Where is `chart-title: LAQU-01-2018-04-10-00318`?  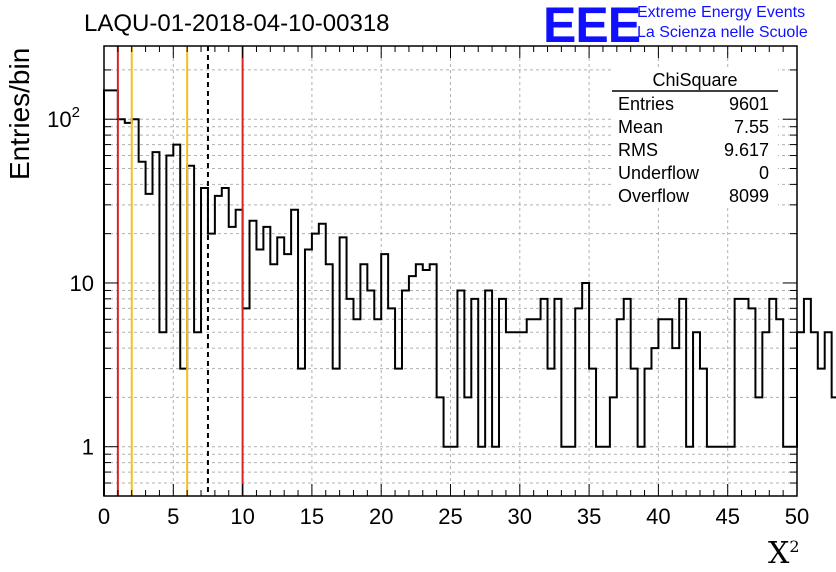 chart-title: LAQU-01-2018-04-10-00318 is located at coordinates (237, 23).